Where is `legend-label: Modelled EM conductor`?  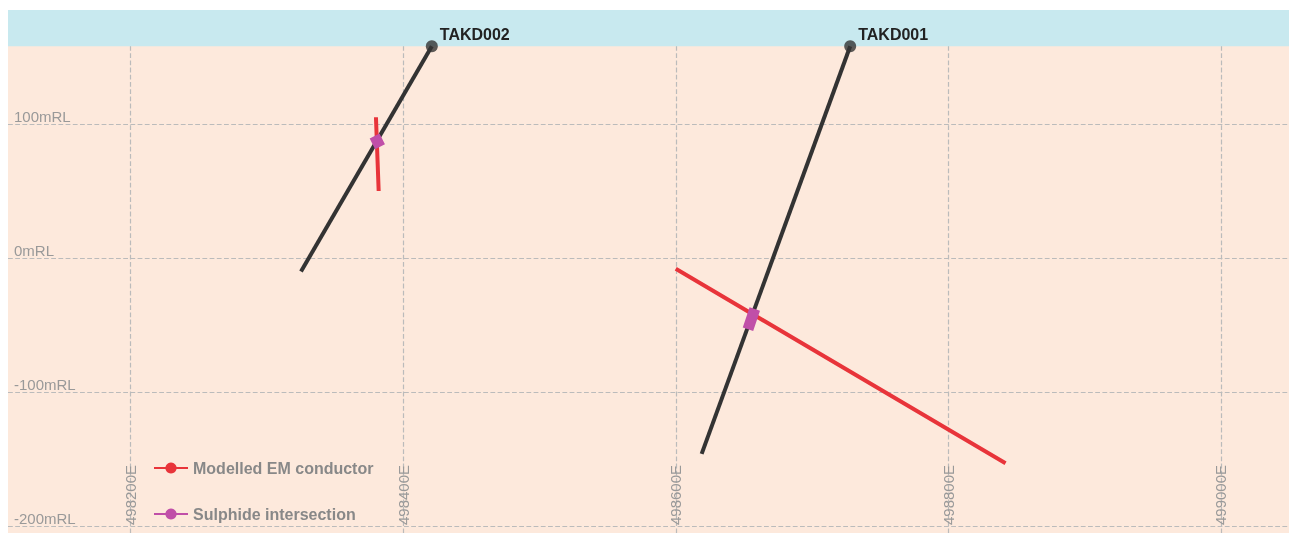 legend-label: Modelled EM conductor is located at coordinates (283, 468).